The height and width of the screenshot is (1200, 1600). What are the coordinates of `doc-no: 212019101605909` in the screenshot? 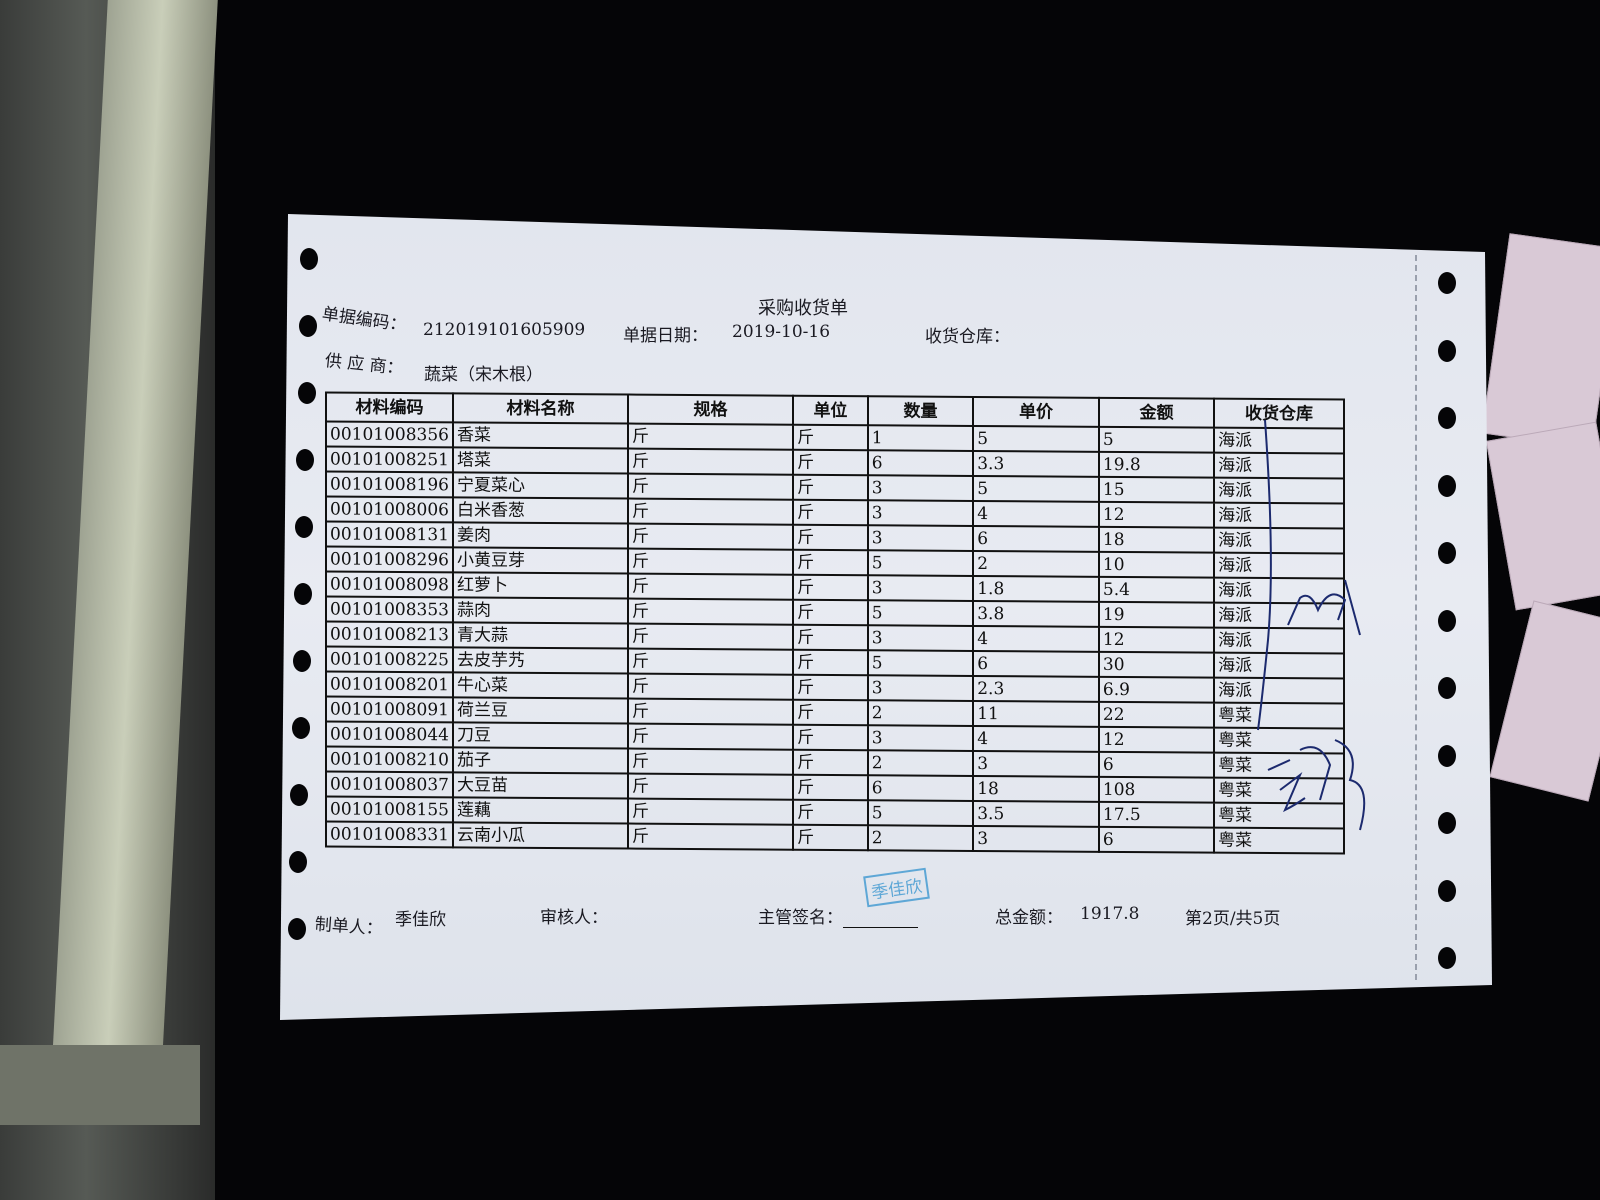 It's located at (504, 330).